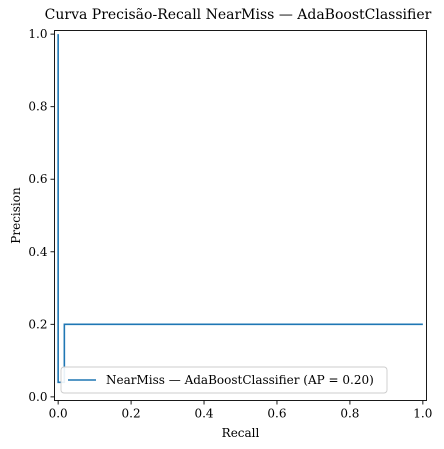 Image resolution: width=444 pixels, height=449 pixels. Describe the element at coordinates (37, 34) in the screenshot. I see `y-tick-label: 1.0` at that location.